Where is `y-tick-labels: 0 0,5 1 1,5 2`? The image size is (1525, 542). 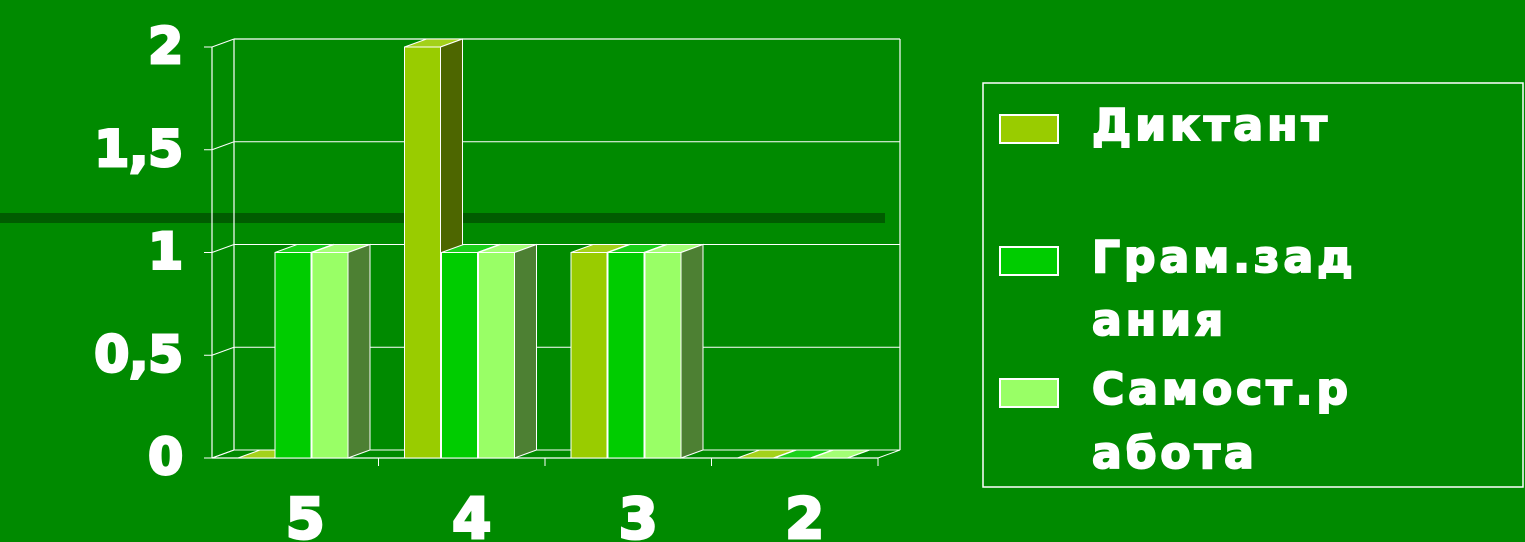
y-tick-labels: 0 0,5 1 1,5 2 is located at coordinates (139, 252).